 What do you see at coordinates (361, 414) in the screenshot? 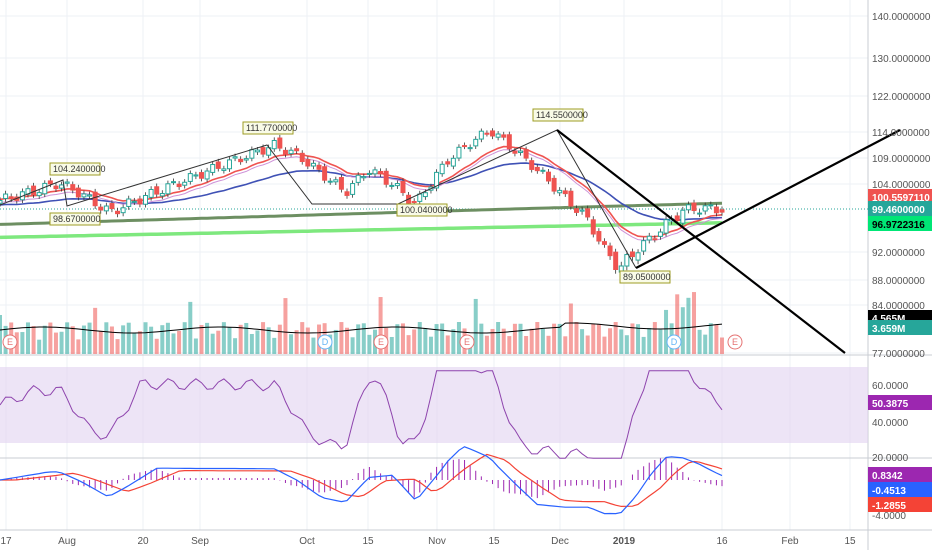
I see `rsi-line` at bounding box center [361, 414].